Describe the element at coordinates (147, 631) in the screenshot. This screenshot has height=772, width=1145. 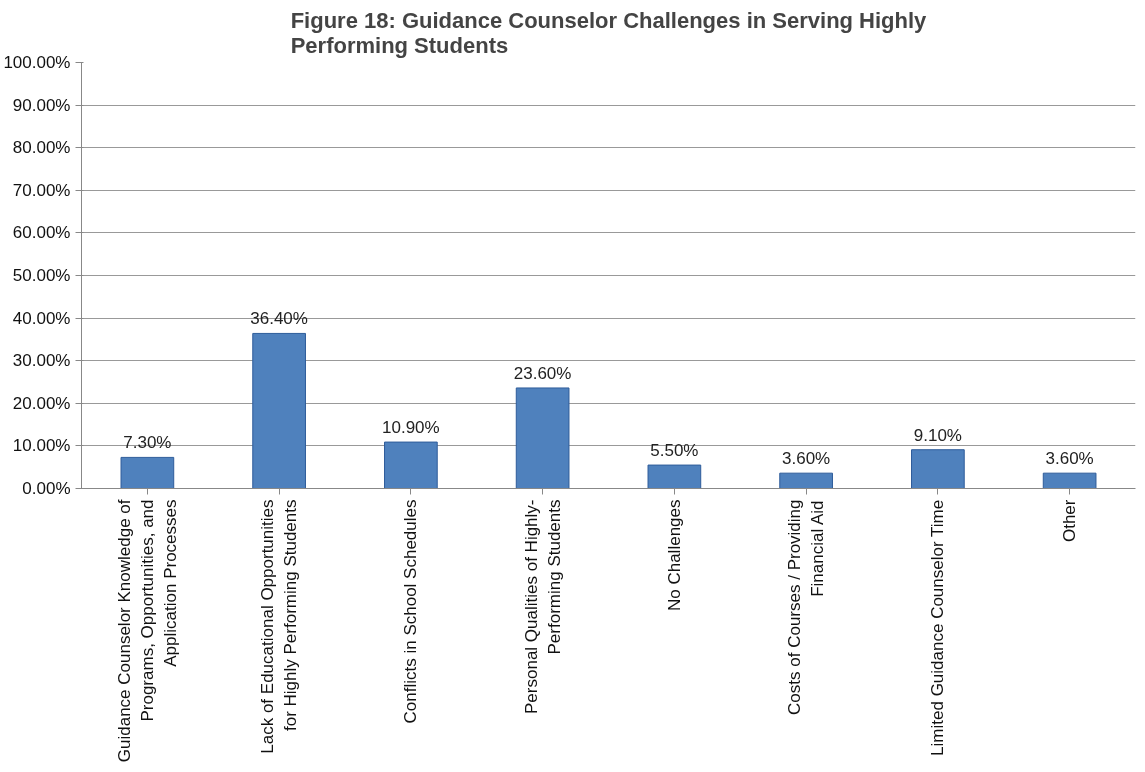
I see `x-tick-label: Guidance Counselor Knowledge of Programs, Opportunities, and Application Processes` at that location.